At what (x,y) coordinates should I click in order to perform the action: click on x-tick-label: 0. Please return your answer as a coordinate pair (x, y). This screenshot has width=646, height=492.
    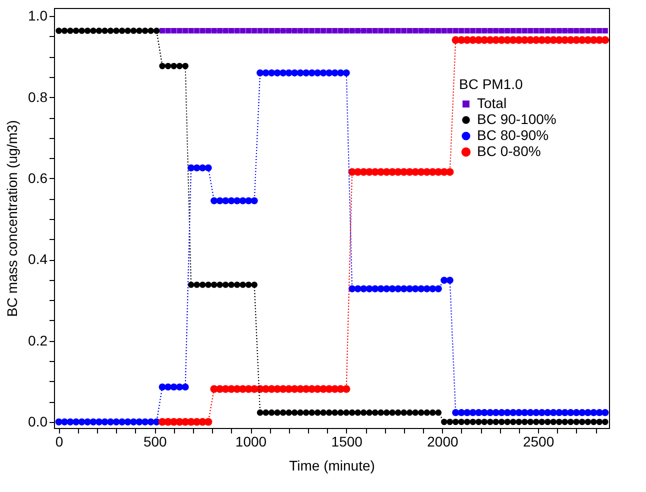
    Looking at the image, I should click on (59, 442).